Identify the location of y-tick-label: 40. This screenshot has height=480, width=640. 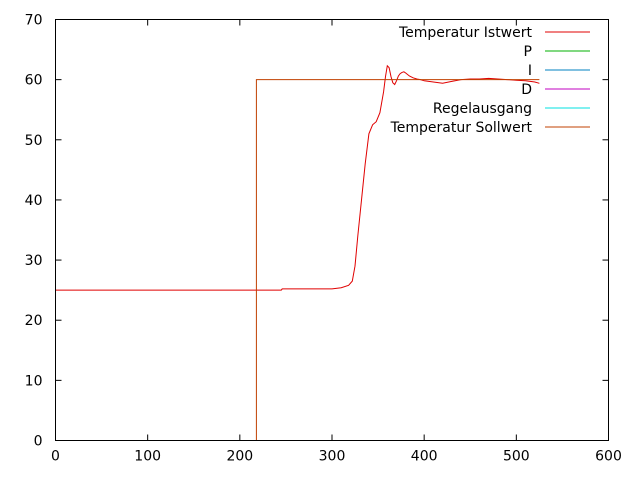
(34, 201).